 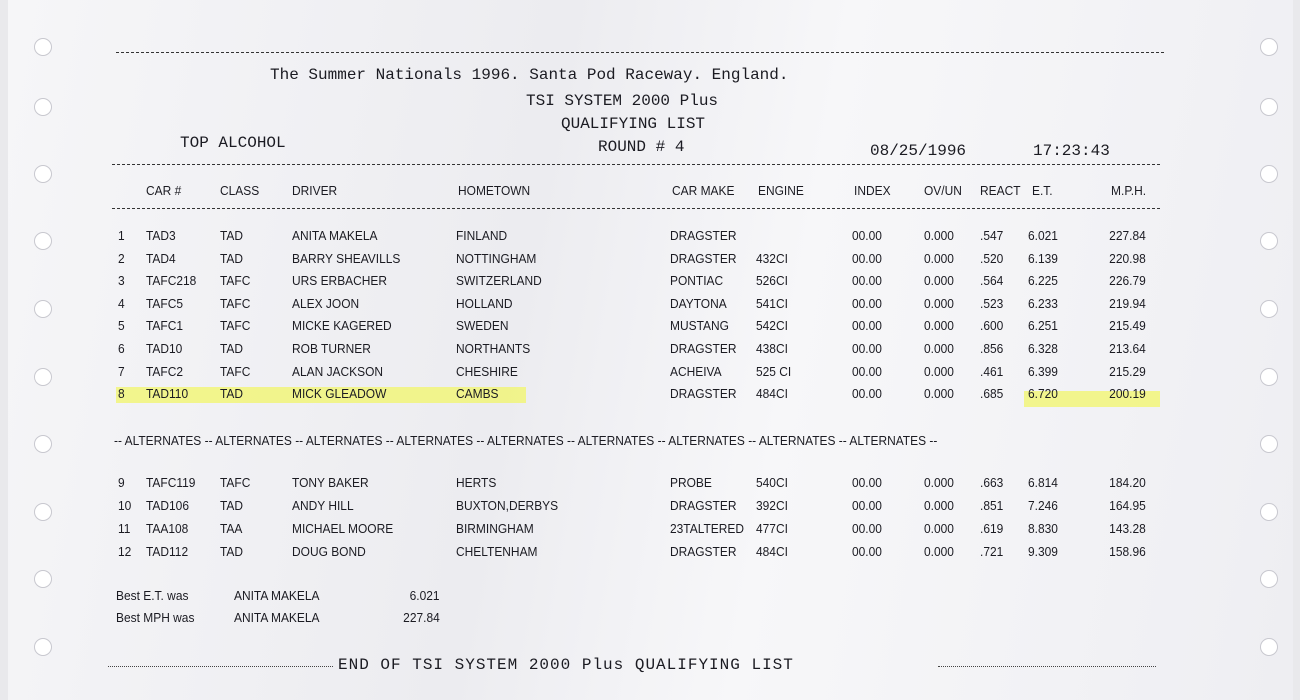 I want to click on column-header-mph: M.P.H., so click(x=1128, y=190).